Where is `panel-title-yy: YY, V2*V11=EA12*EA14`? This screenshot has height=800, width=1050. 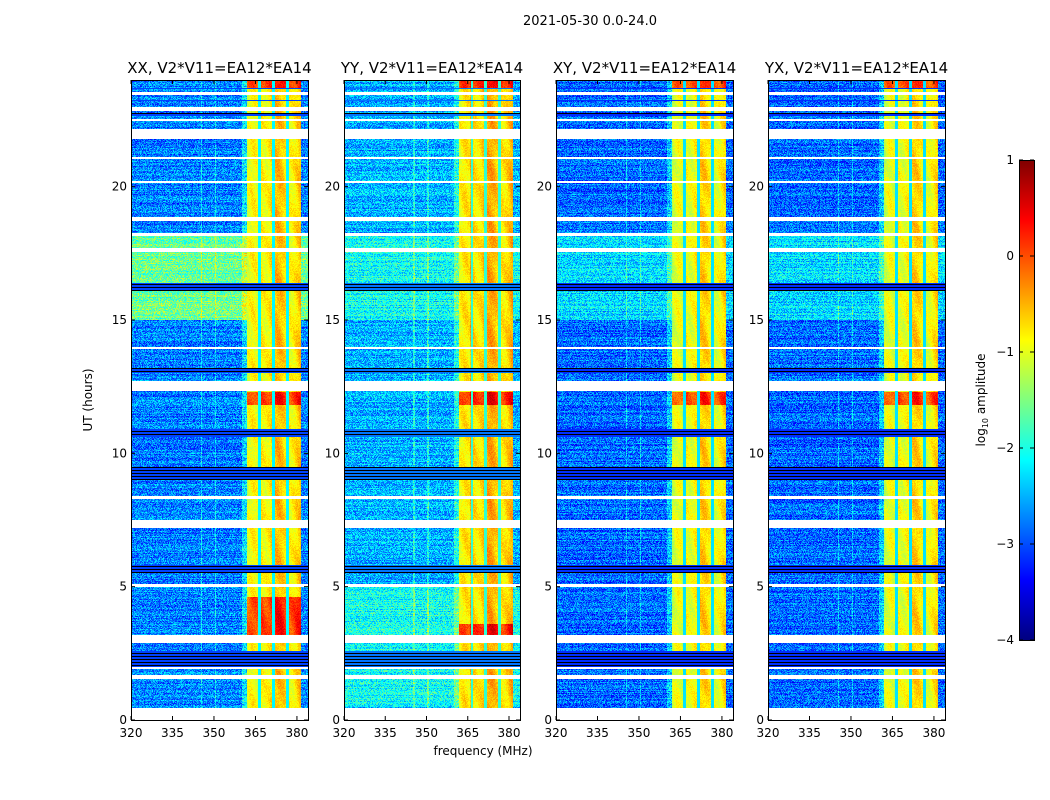
panel-title-yy: YY, V2*V11=EA12*EA14 is located at coordinates (432, 68).